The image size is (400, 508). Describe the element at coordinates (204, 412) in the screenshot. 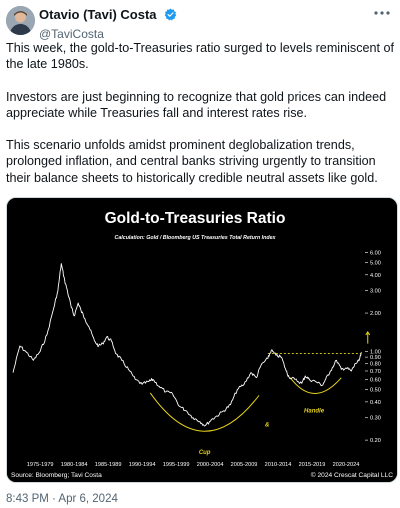

I see `cup-arc` at that location.